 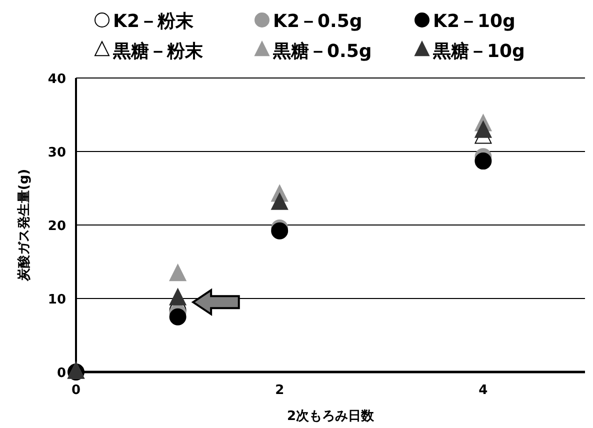 What do you see at coordinates (474, 21) in the screenshot?
I see `legend-label: K2－10g` at bounding box center [474, 21].